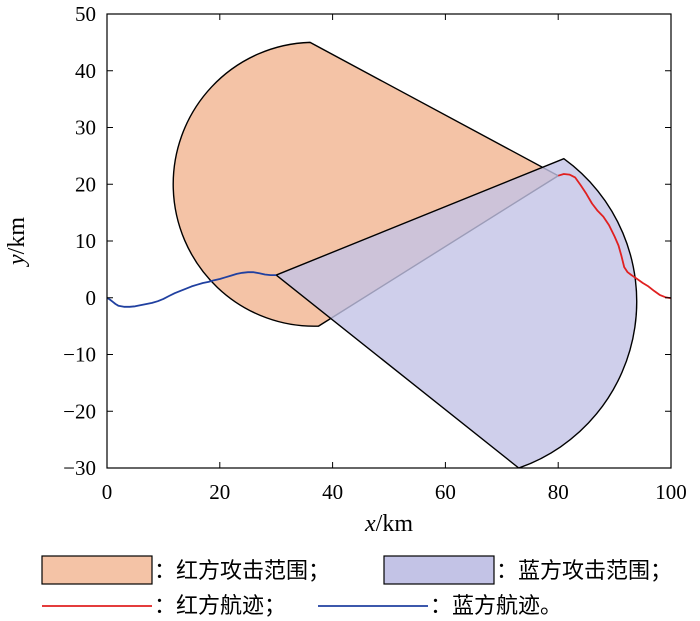 The height and width of the screenshot is (621, 700). I want to click on legend-label-blue-region: ：蓝方攻击范围；, so click(584, 571).